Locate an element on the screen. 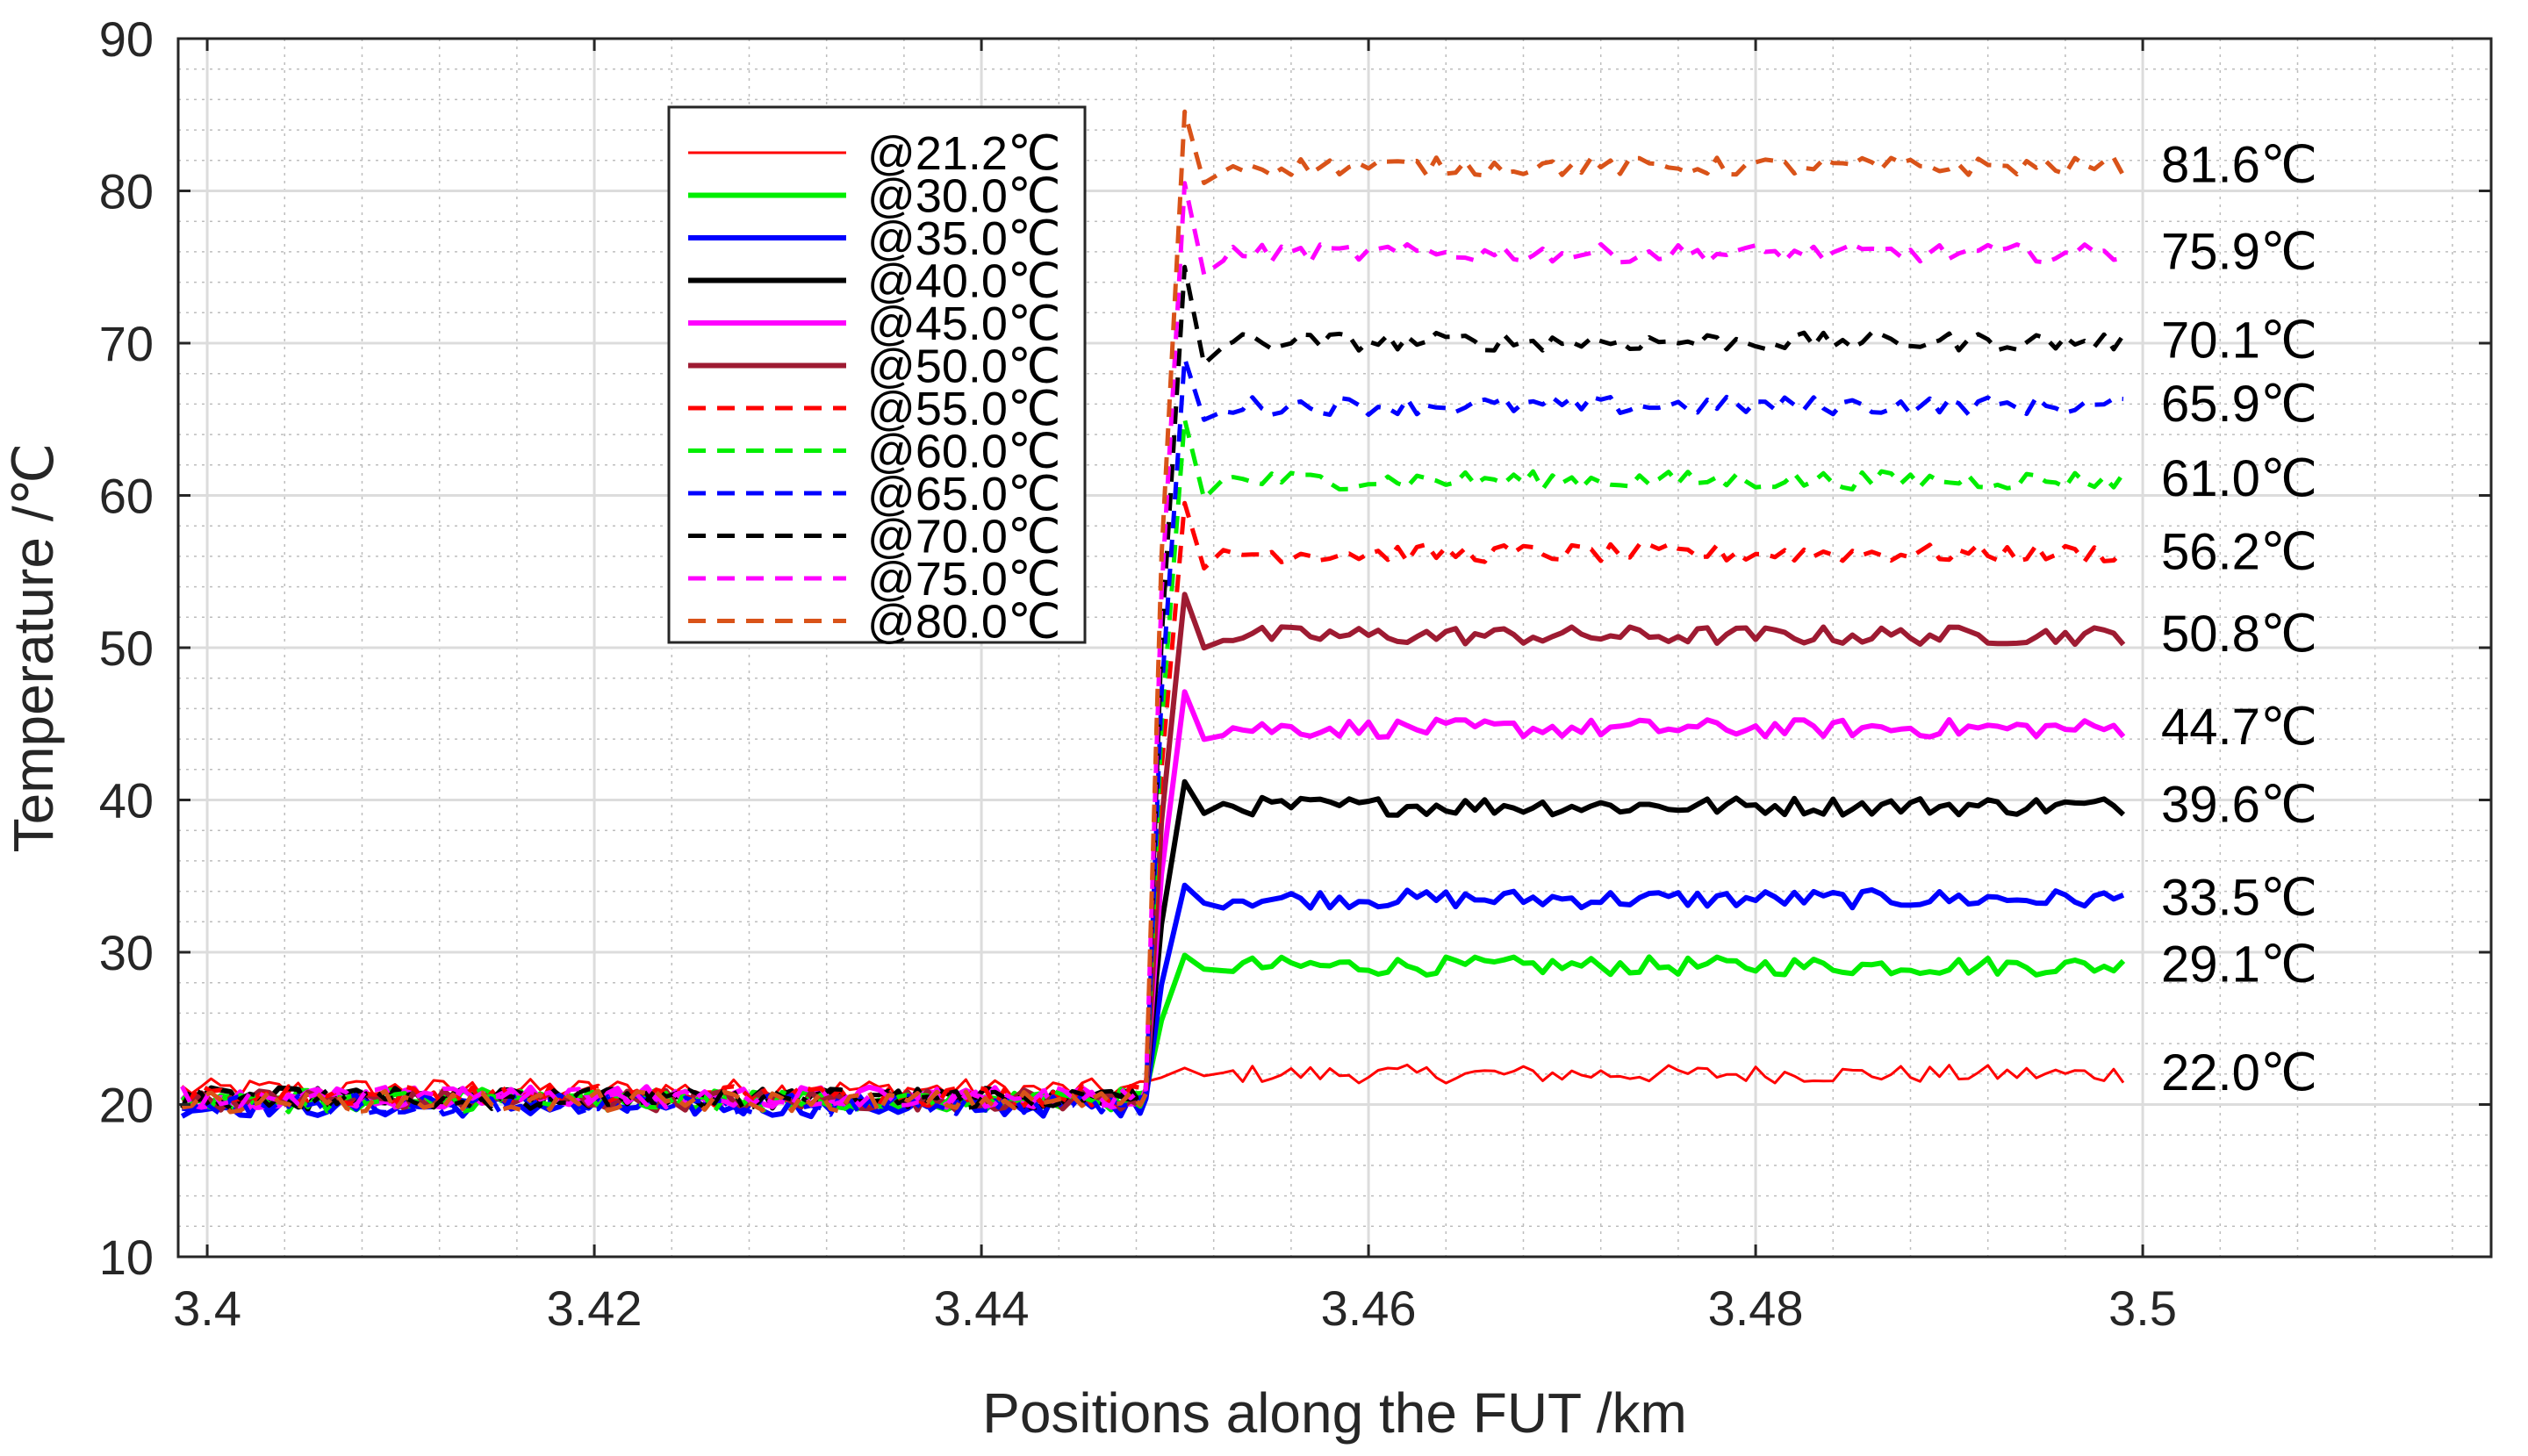 The width and height of the screenshot is (2528, 1456). end-value-label: 39.6℃ is located at coordinates (2239, 804).